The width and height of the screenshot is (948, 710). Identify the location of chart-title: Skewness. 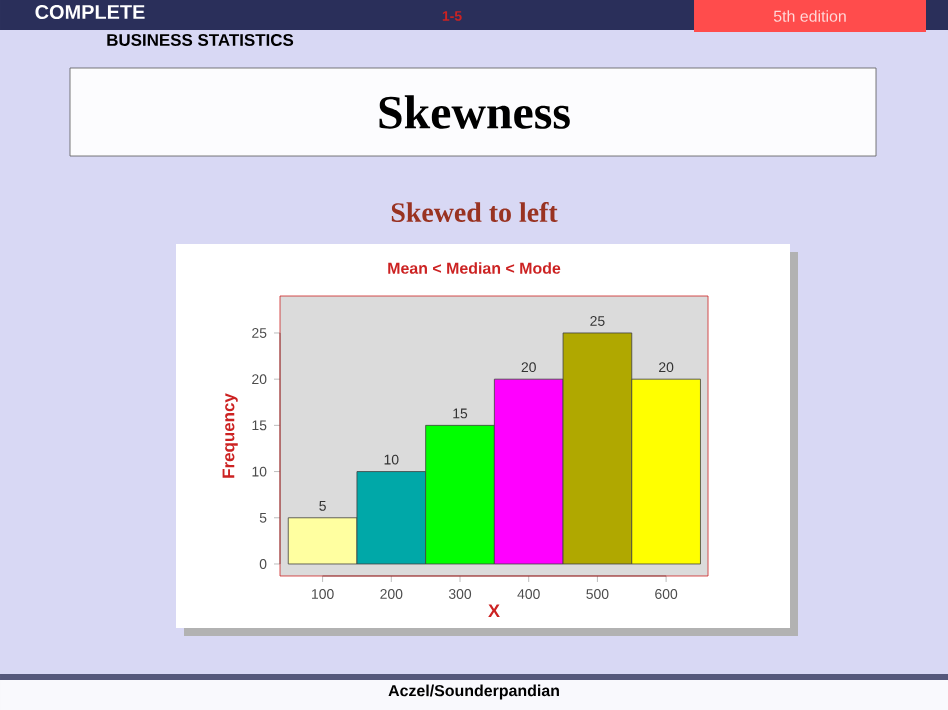
(474, 112).